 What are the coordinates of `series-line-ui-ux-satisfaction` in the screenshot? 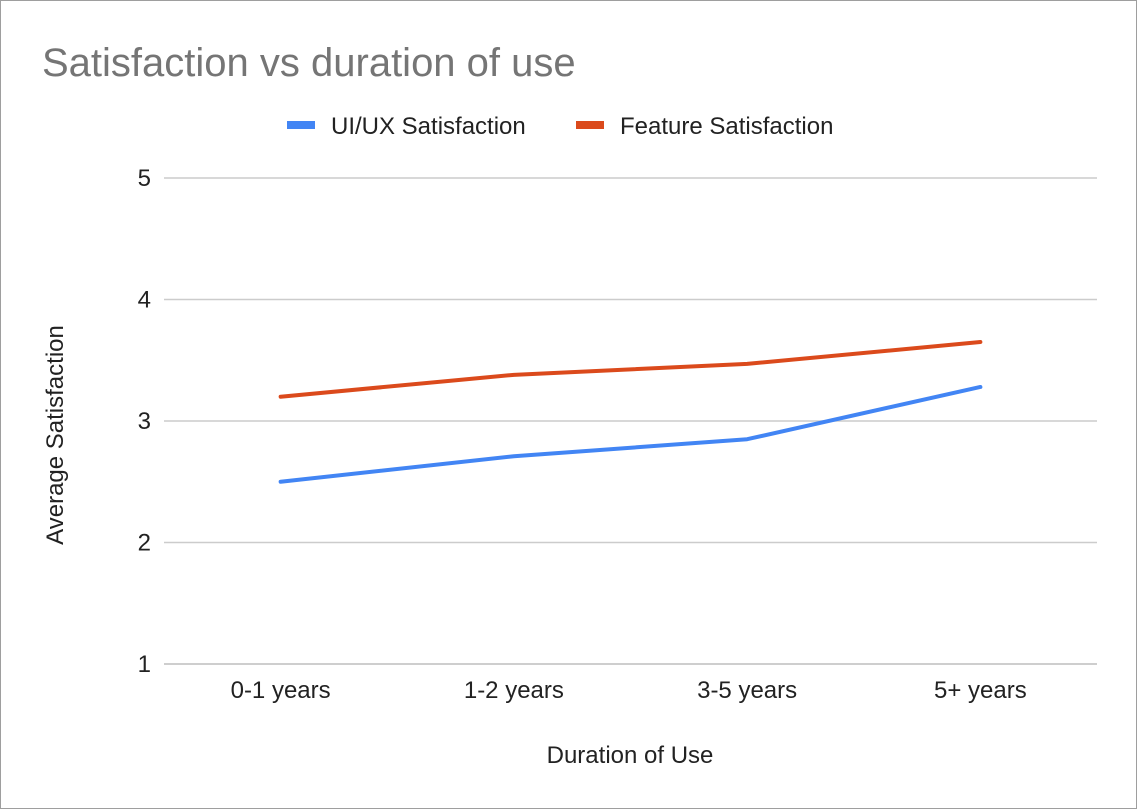 It's located at (630, 434).